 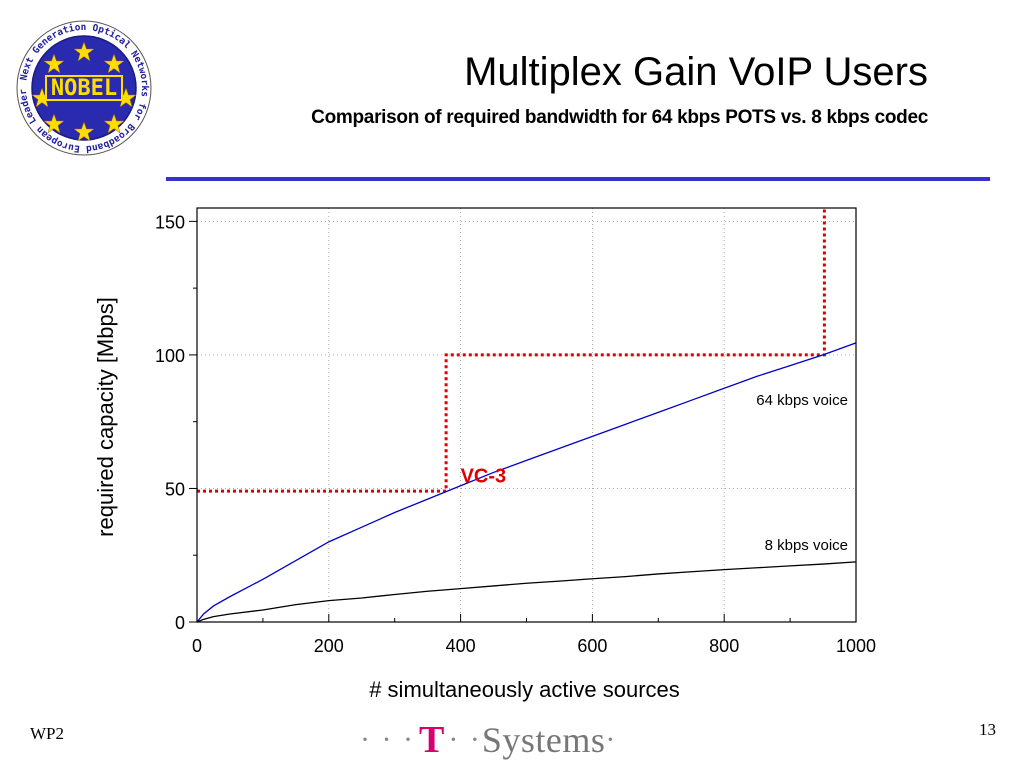 What do you see at coordinates (170, 356) in the screenshot?
I see `y-tick-label: 100` at bounding box center [170, 356].